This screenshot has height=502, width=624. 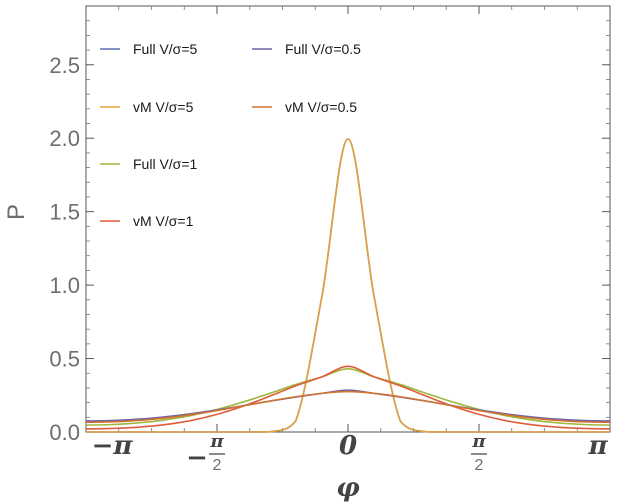 I want to click on legend-label: vM V/σ=0.5, so click(x=321, y=107).